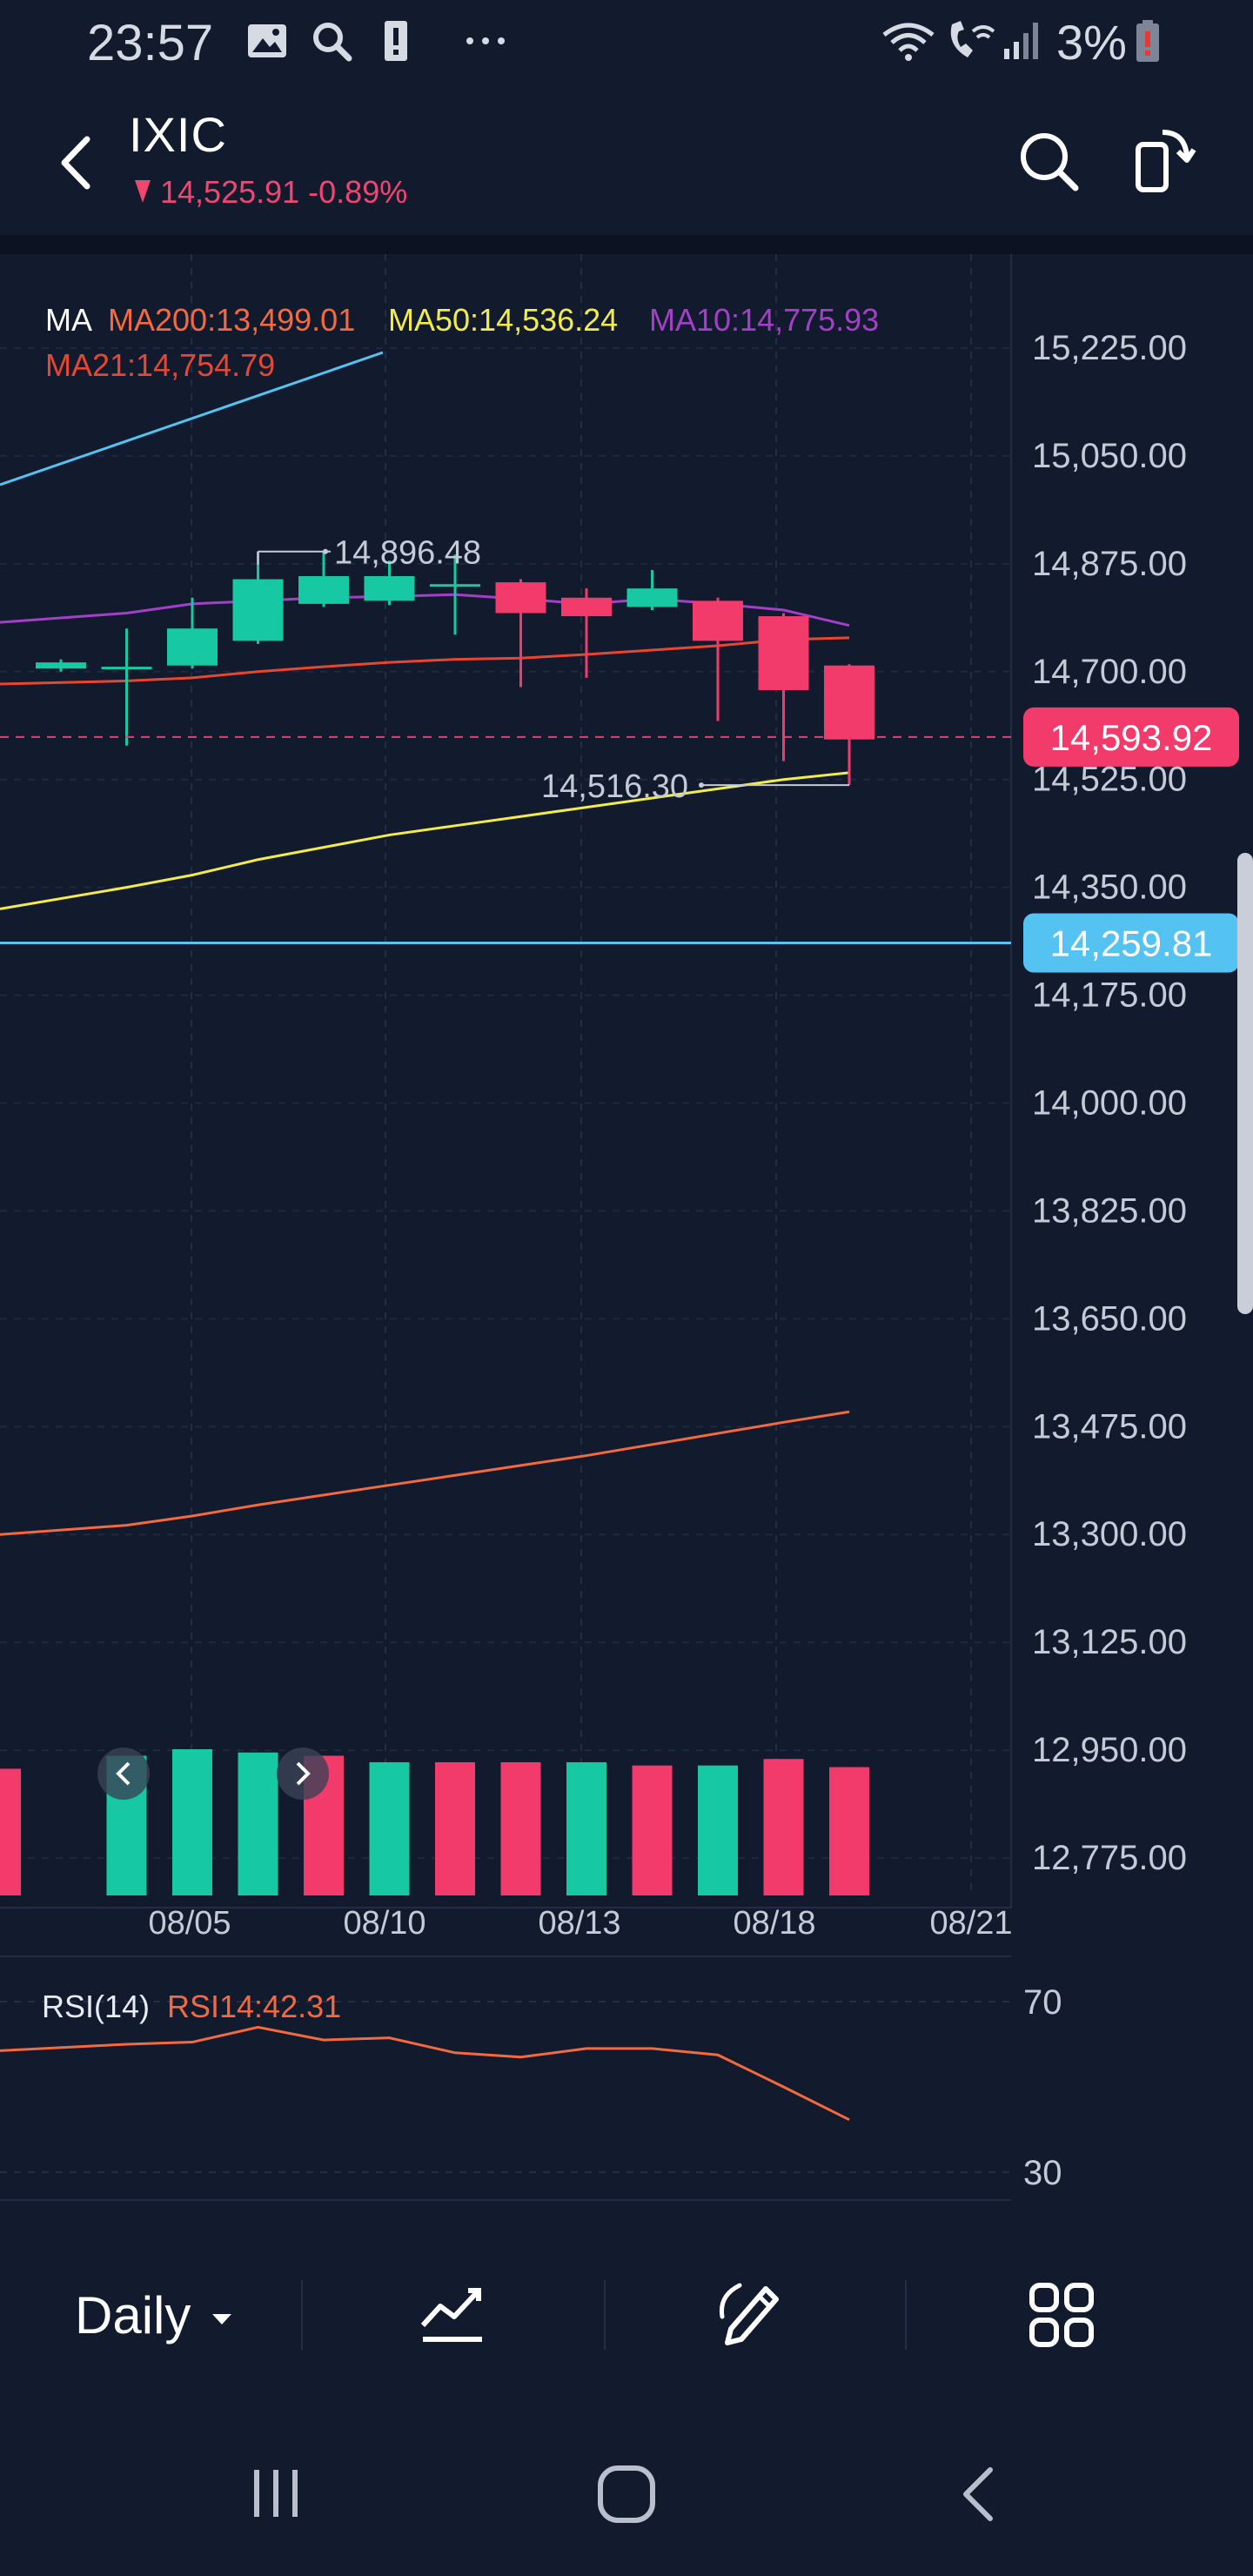 This screenshot has height=2576, width=1253. What do you see at coordinates (626, 43) in the screenshot?
I see `status-bar: 23:57 3%` at bounding box center [626, 43].